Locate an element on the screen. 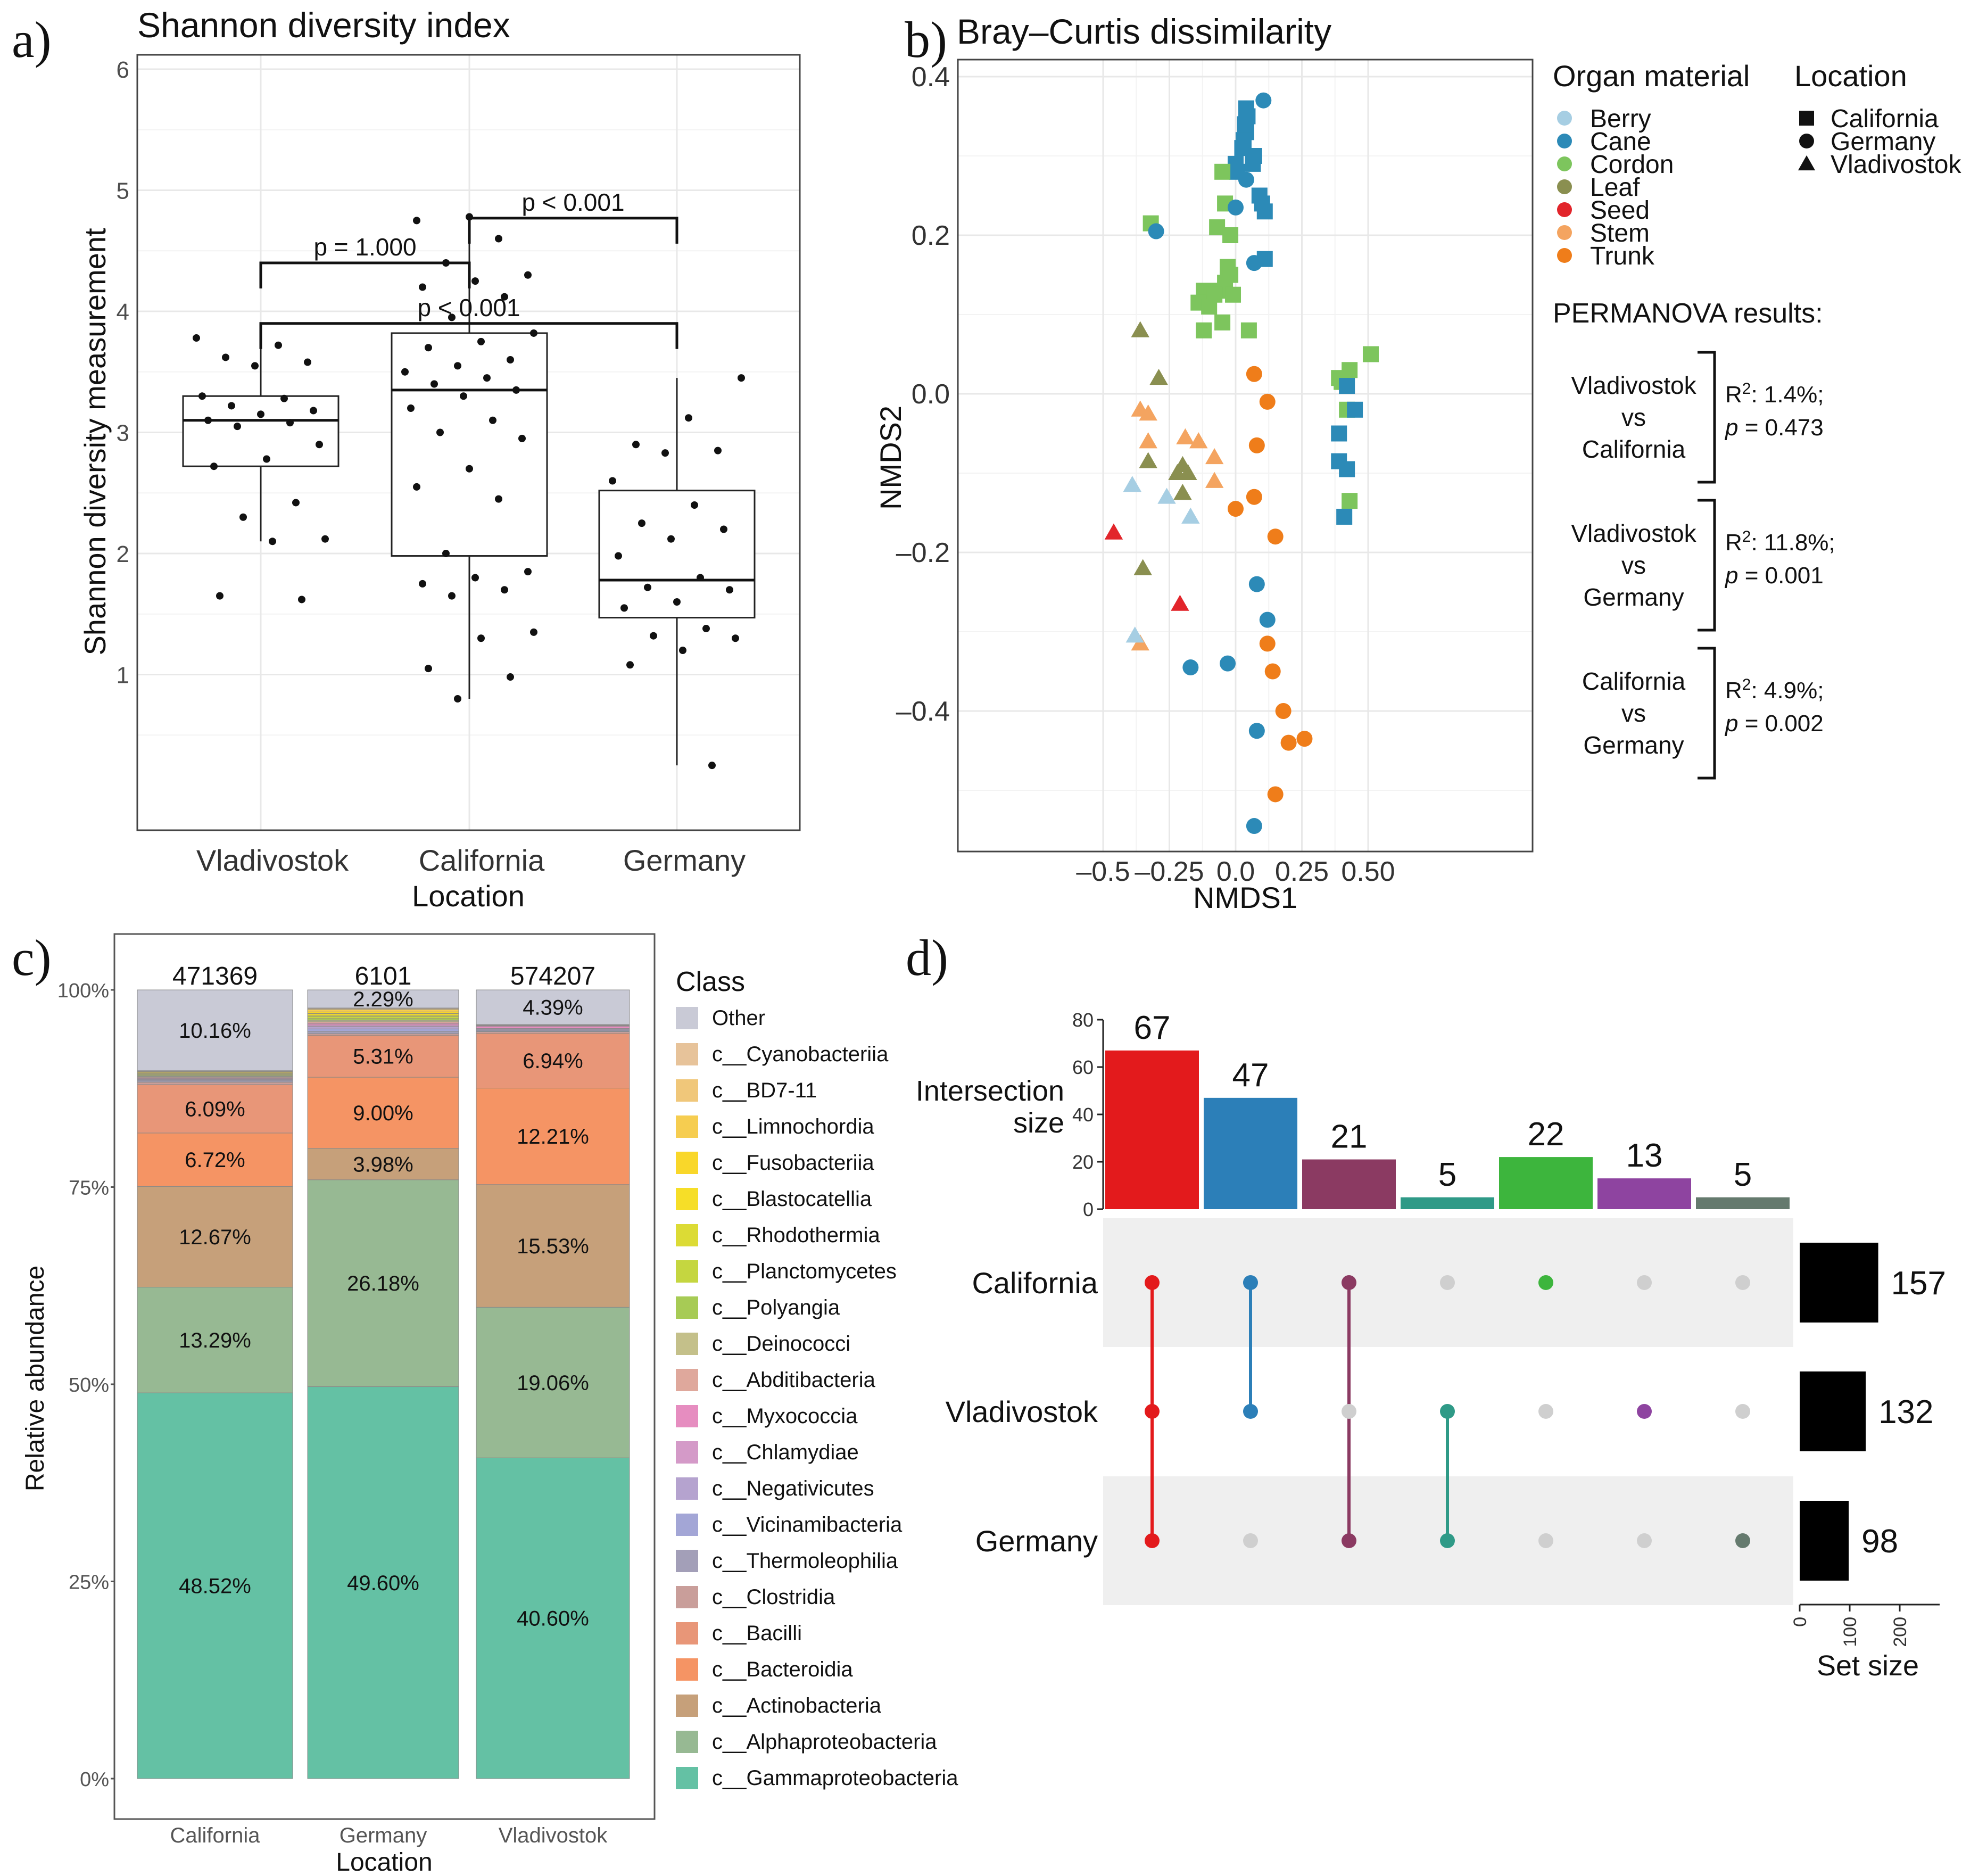 The height and width of the screenshot is (1876, 1962). x-tick-label: 0.0 is located at coordinates (1236, 871).